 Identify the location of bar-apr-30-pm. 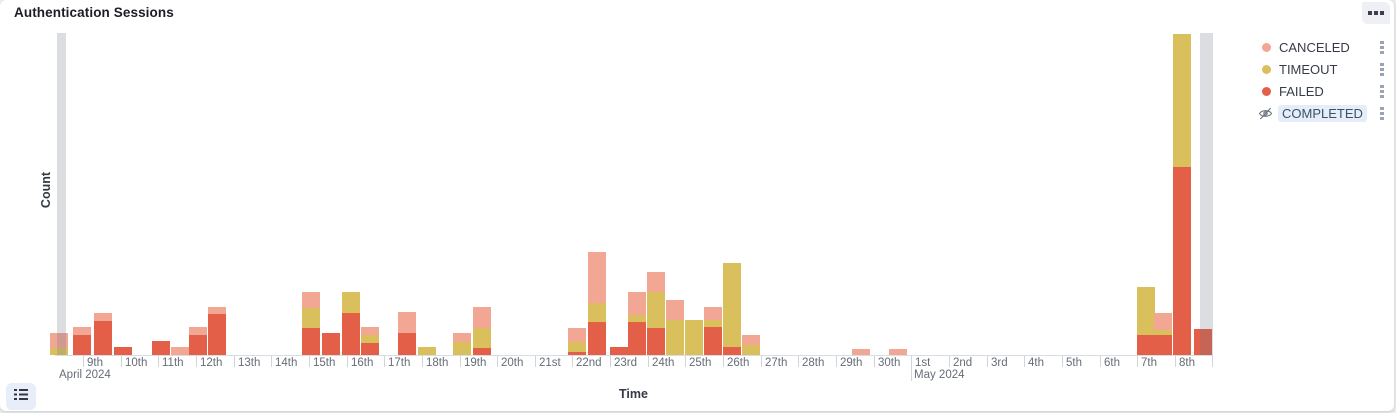
(898, 352).